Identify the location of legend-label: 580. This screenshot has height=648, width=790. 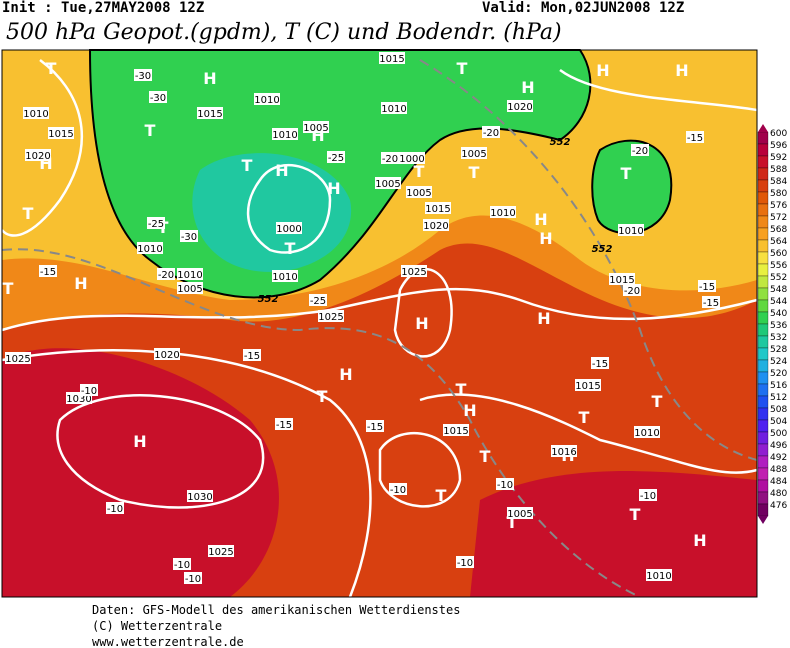
(778, 194).